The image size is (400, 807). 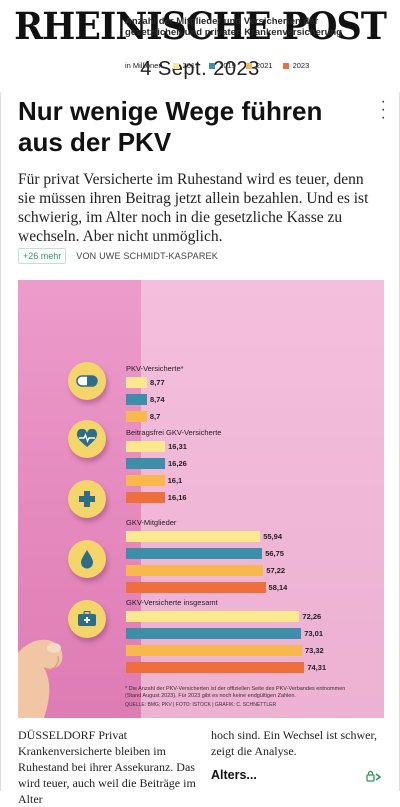 What do you see at coordinates (174, 432) in the screenshot?
I see `chart-group-label: Beitragsfrei GKV-Versicherte` at bounding box center [174, 432].